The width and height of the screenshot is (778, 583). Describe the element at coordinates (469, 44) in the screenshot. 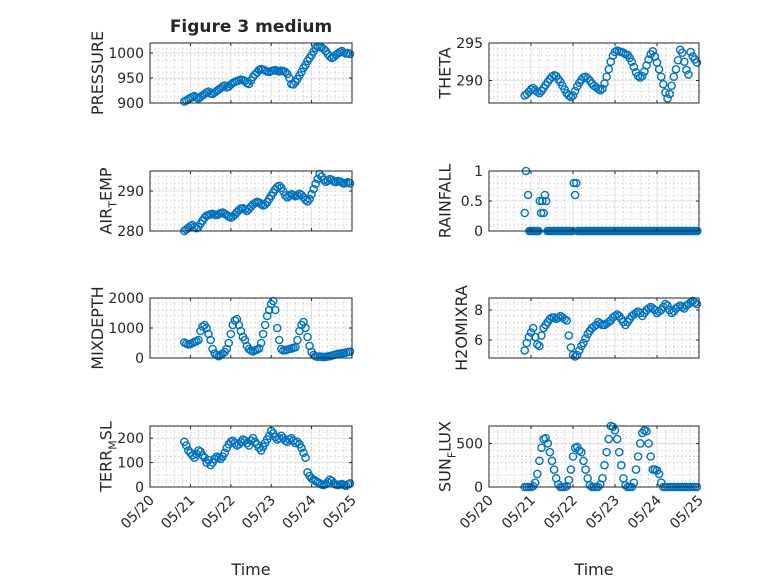

I see `y-tick-label: 295` at that location.